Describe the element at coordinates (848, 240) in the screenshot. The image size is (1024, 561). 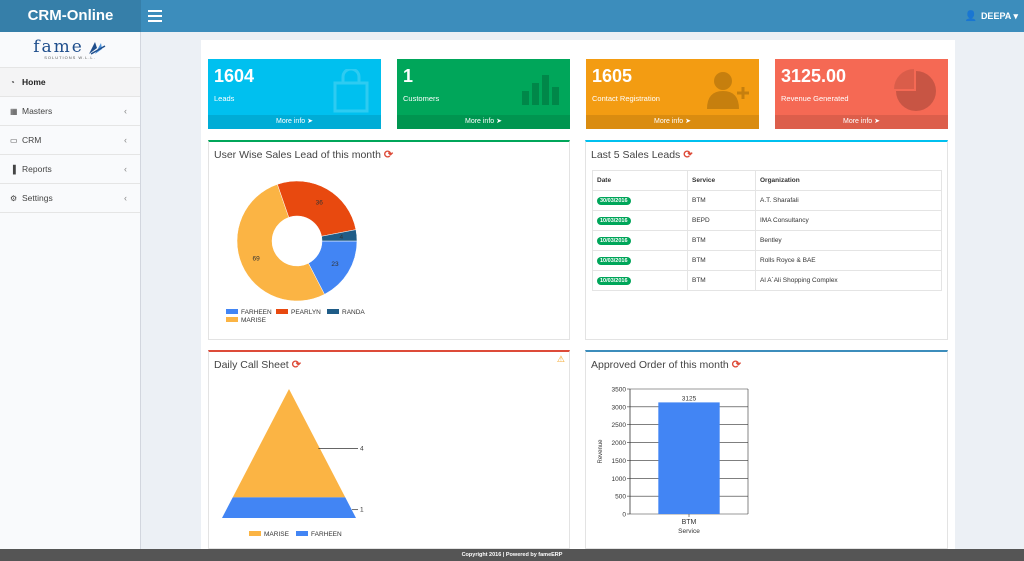
I see `organization-cell: Bentley` at that location.